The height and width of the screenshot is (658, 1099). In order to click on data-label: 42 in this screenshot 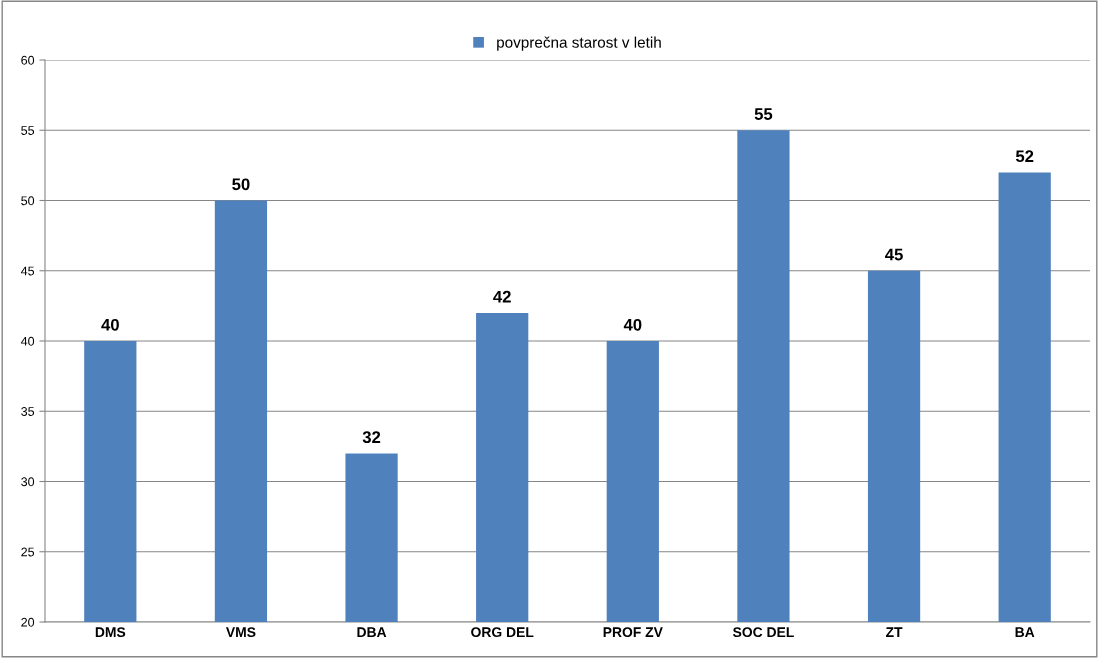, I will do `click(502, 296)`.